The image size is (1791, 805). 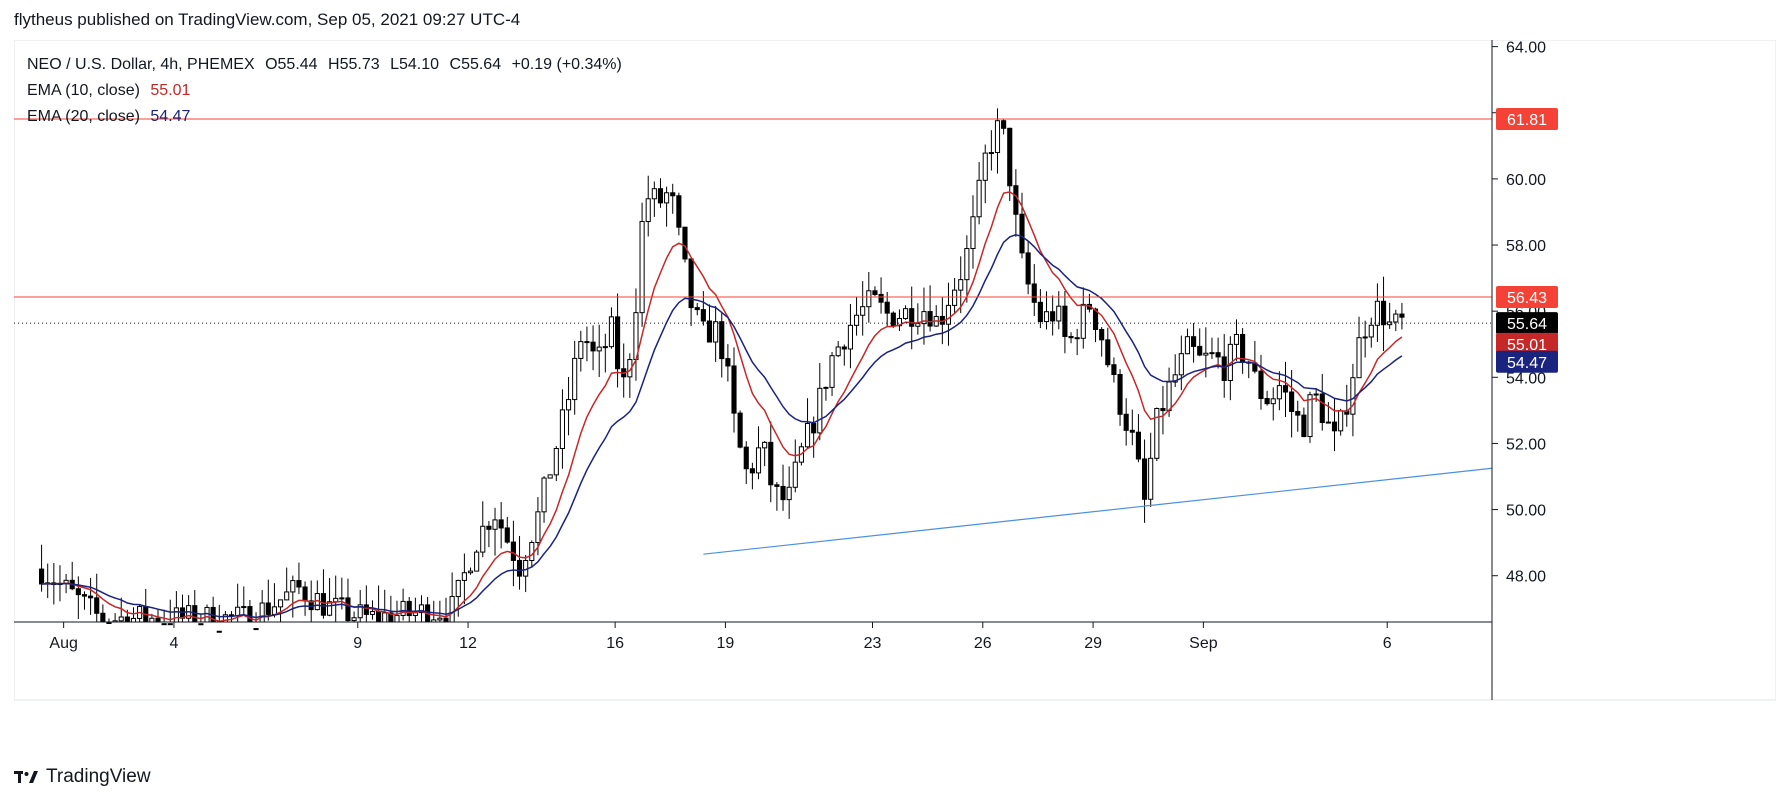 I want to click on trendline-layer, so click(x=1098, y=511).